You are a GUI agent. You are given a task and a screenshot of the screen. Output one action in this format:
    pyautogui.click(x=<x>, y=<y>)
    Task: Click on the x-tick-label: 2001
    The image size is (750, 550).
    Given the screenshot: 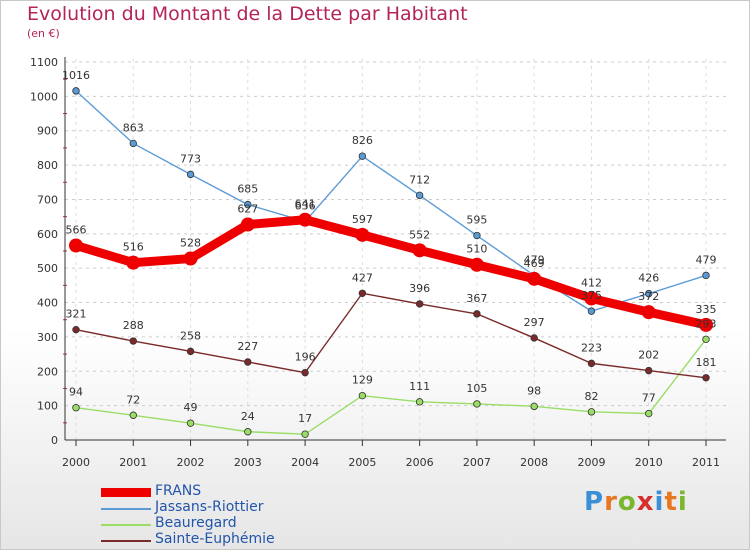 What is the action you would take?
    pyautogui.click(x=133, y=462)
    